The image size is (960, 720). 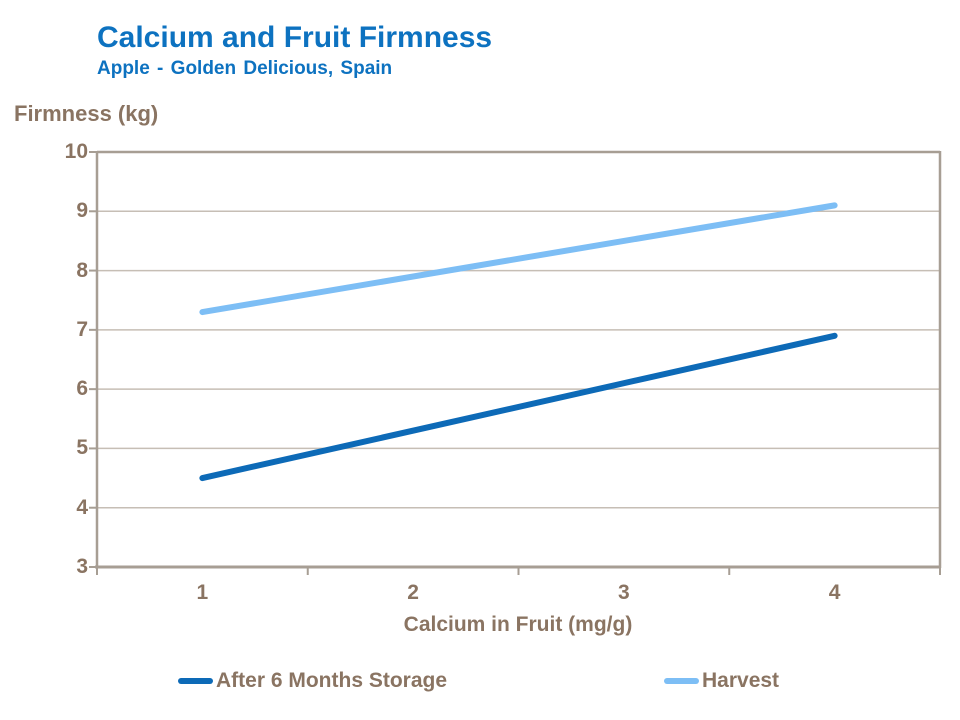 What do you see at coordinates (295, 37) in the screenshot?
I see `chart-title: Calcium and Fruit Firmness` at bounding box center [295, 37].